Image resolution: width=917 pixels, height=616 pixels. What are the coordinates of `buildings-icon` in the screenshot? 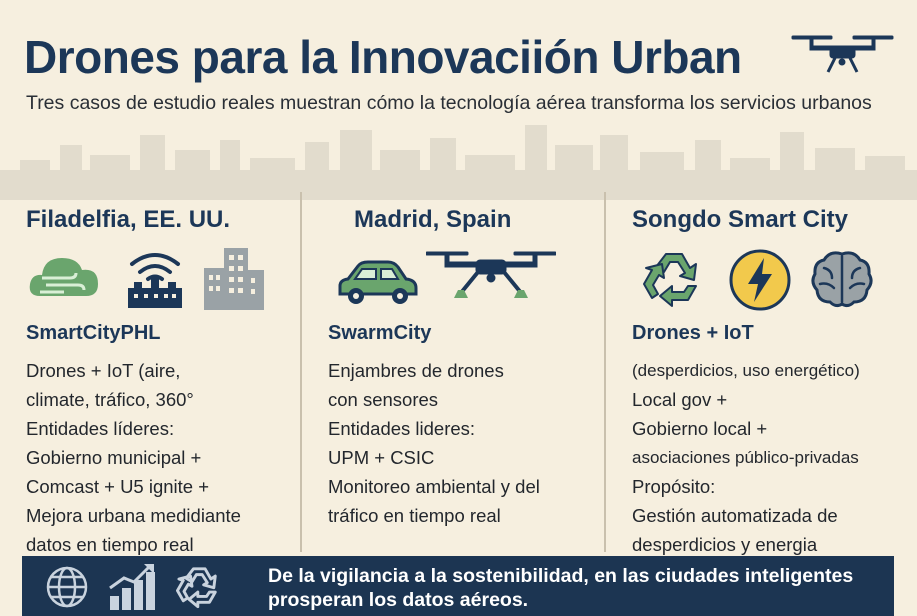 It's located at (234, 279).